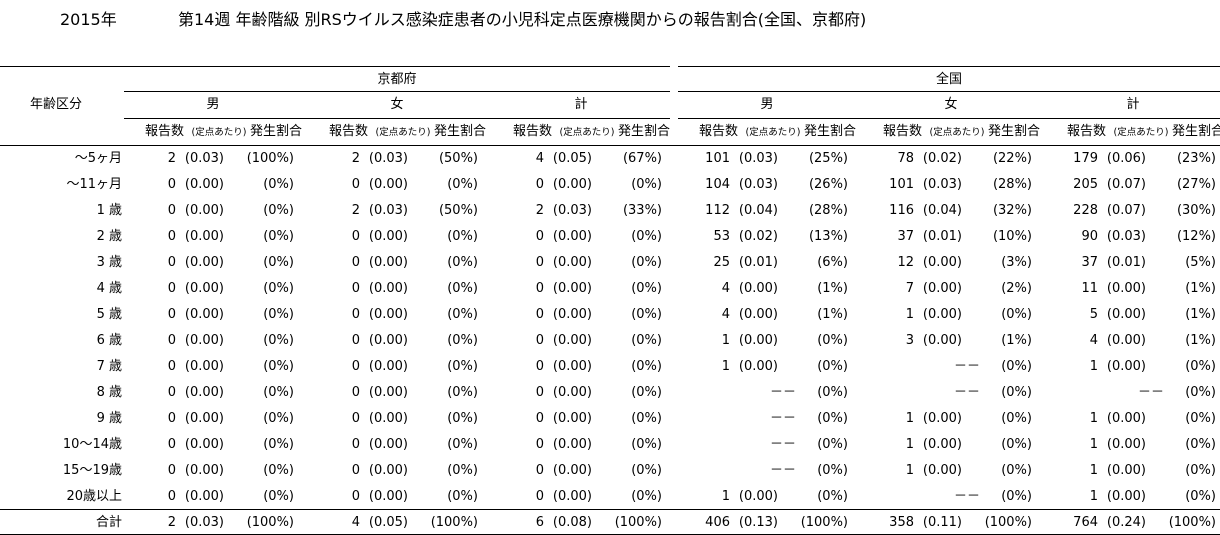  What do you see at coordinates (109, 262) in the screenshot?
I see `row-label: 3 歳` at bounding box center [109, 262].